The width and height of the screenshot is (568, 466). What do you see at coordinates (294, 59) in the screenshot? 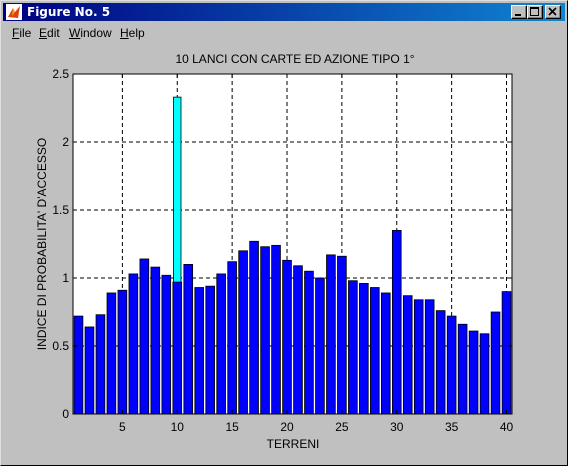
I see `chart-title: 10 LANCI CON CARTE ED AZIONE TIPO 1°` at bounding box center [294, 59].